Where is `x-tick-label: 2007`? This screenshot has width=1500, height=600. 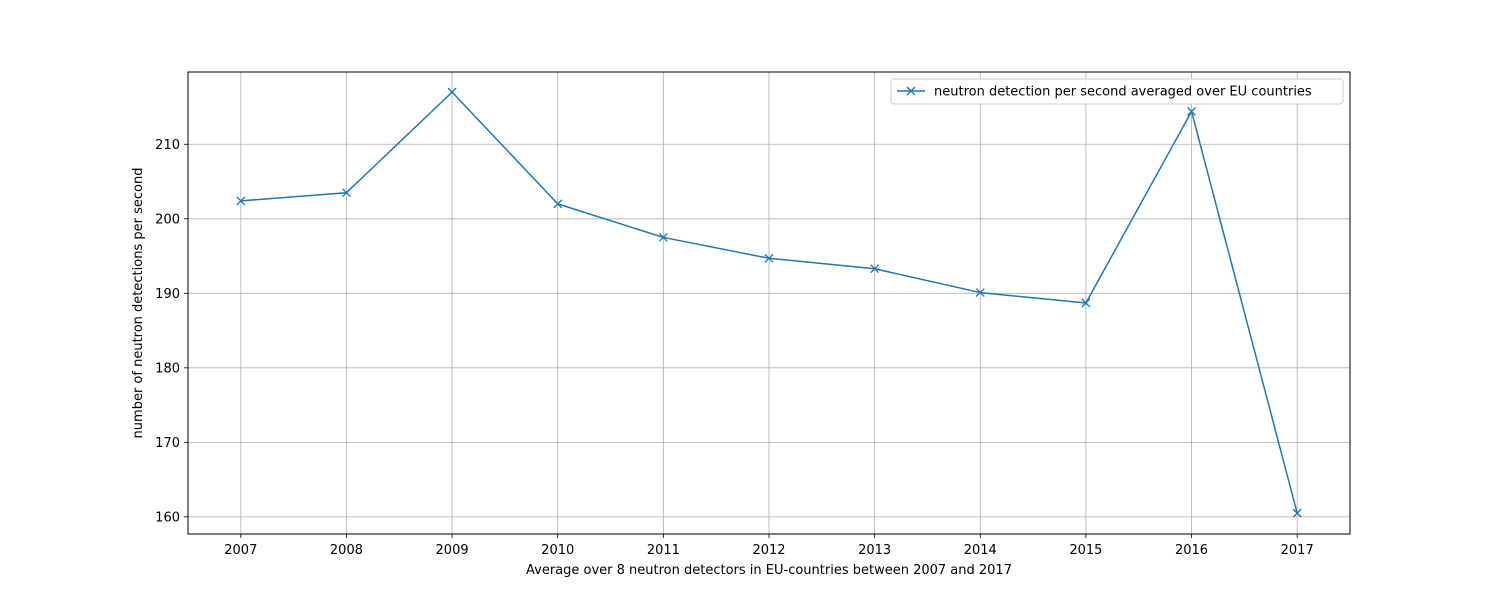 x-tick-label: 2007 is located at coordinates (240, 550).